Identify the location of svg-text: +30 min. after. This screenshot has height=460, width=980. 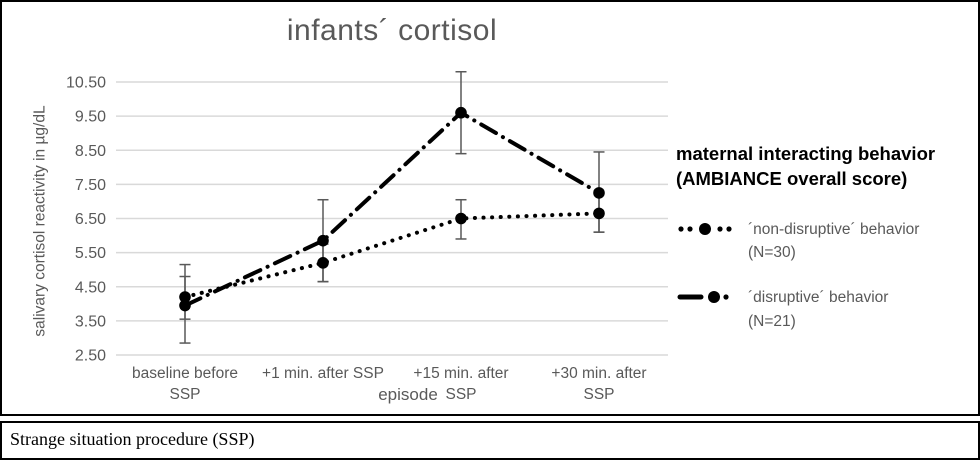
(598, 373).